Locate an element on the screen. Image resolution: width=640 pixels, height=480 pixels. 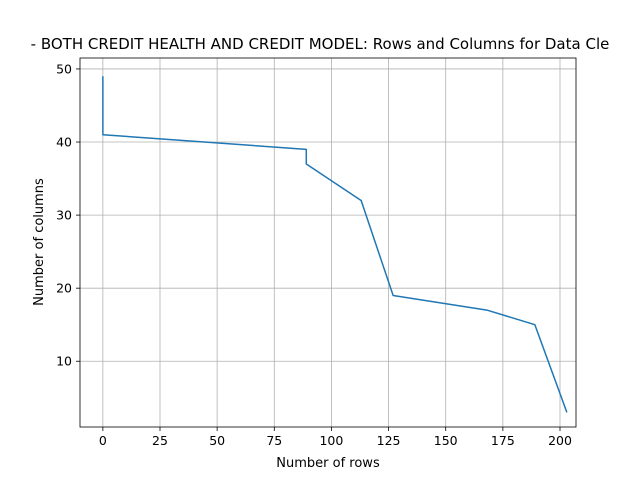
y-tick-label: 10 is located at coordinates (64, 361).